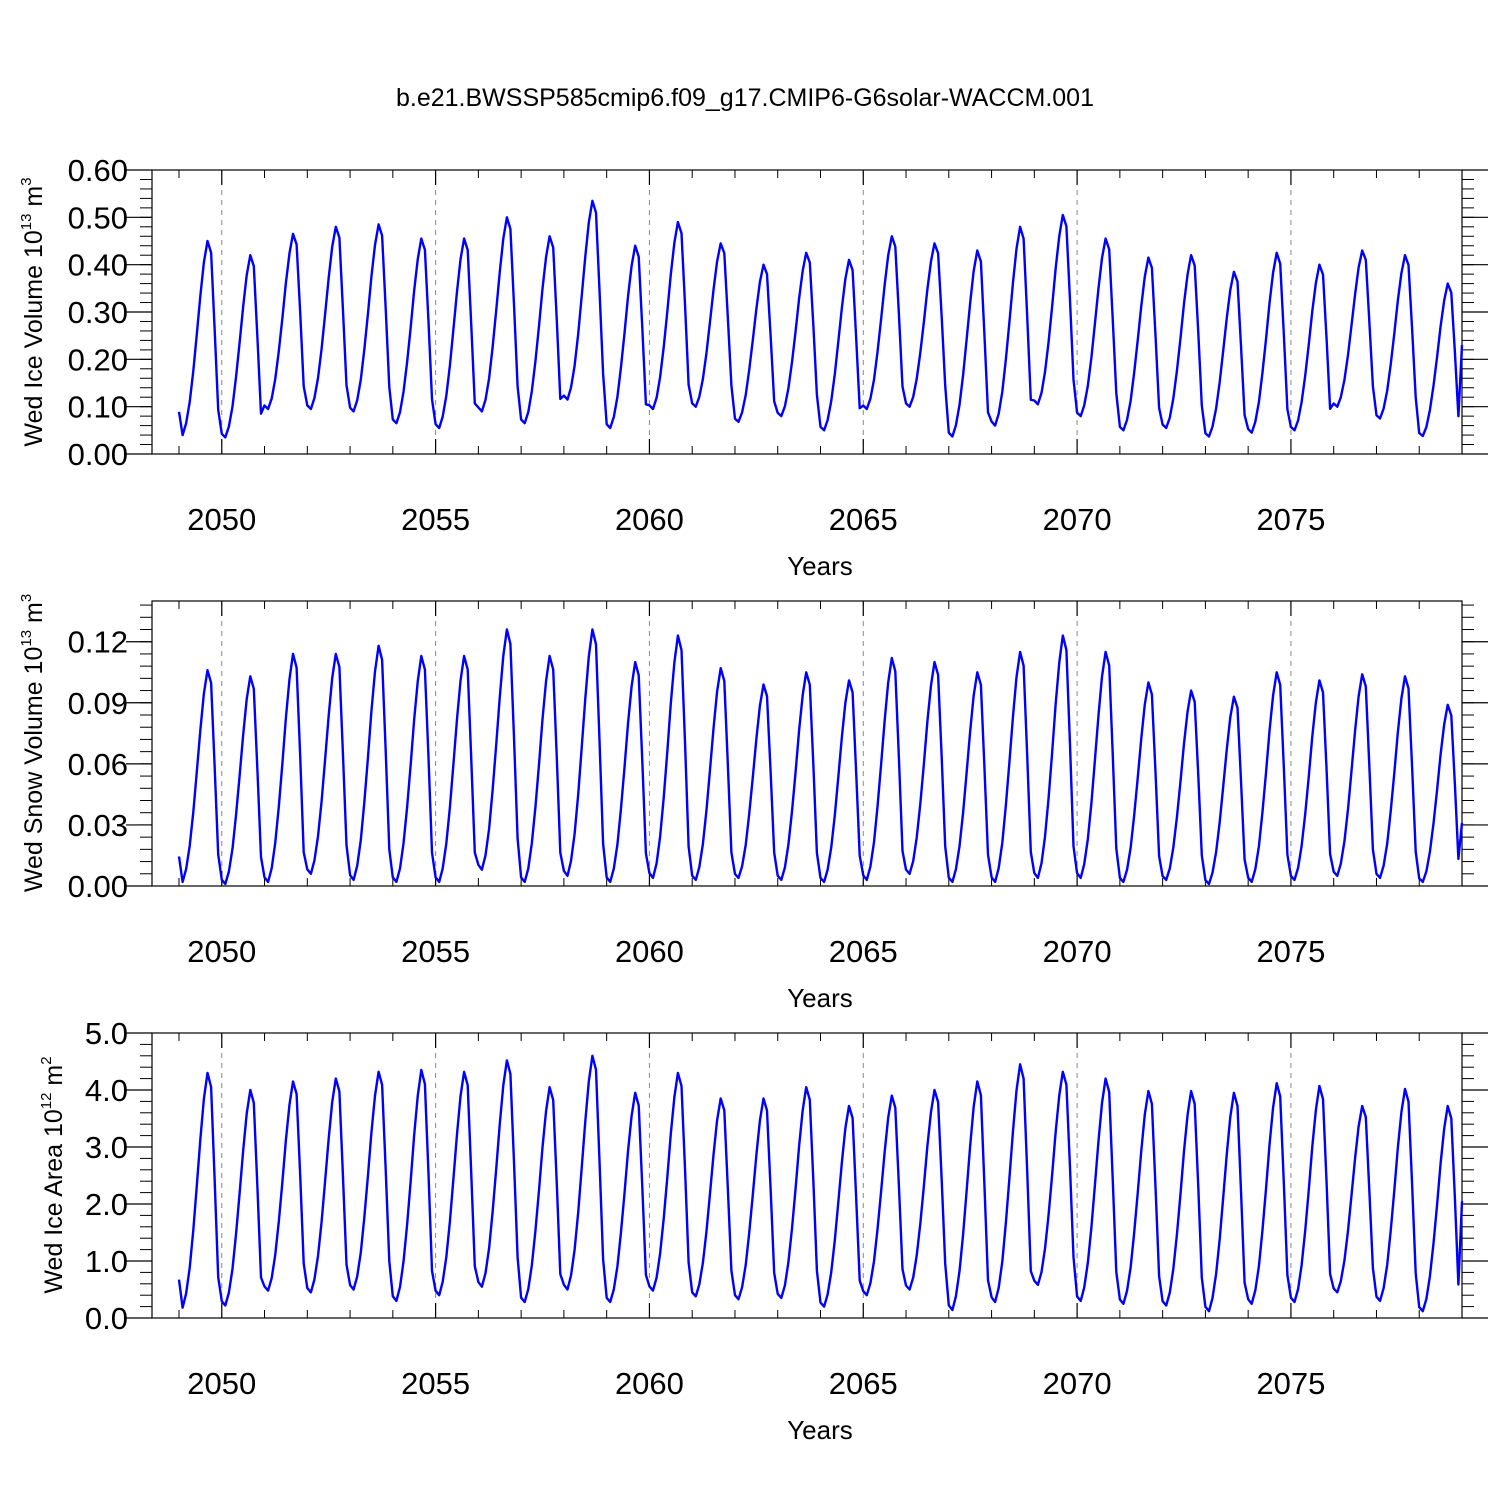 The width and height of the screenshot is (1500, 1500). Describe the element at coordinates (98, 217) in the screenshot. I see `y-tick-label: 0.50` at that location.